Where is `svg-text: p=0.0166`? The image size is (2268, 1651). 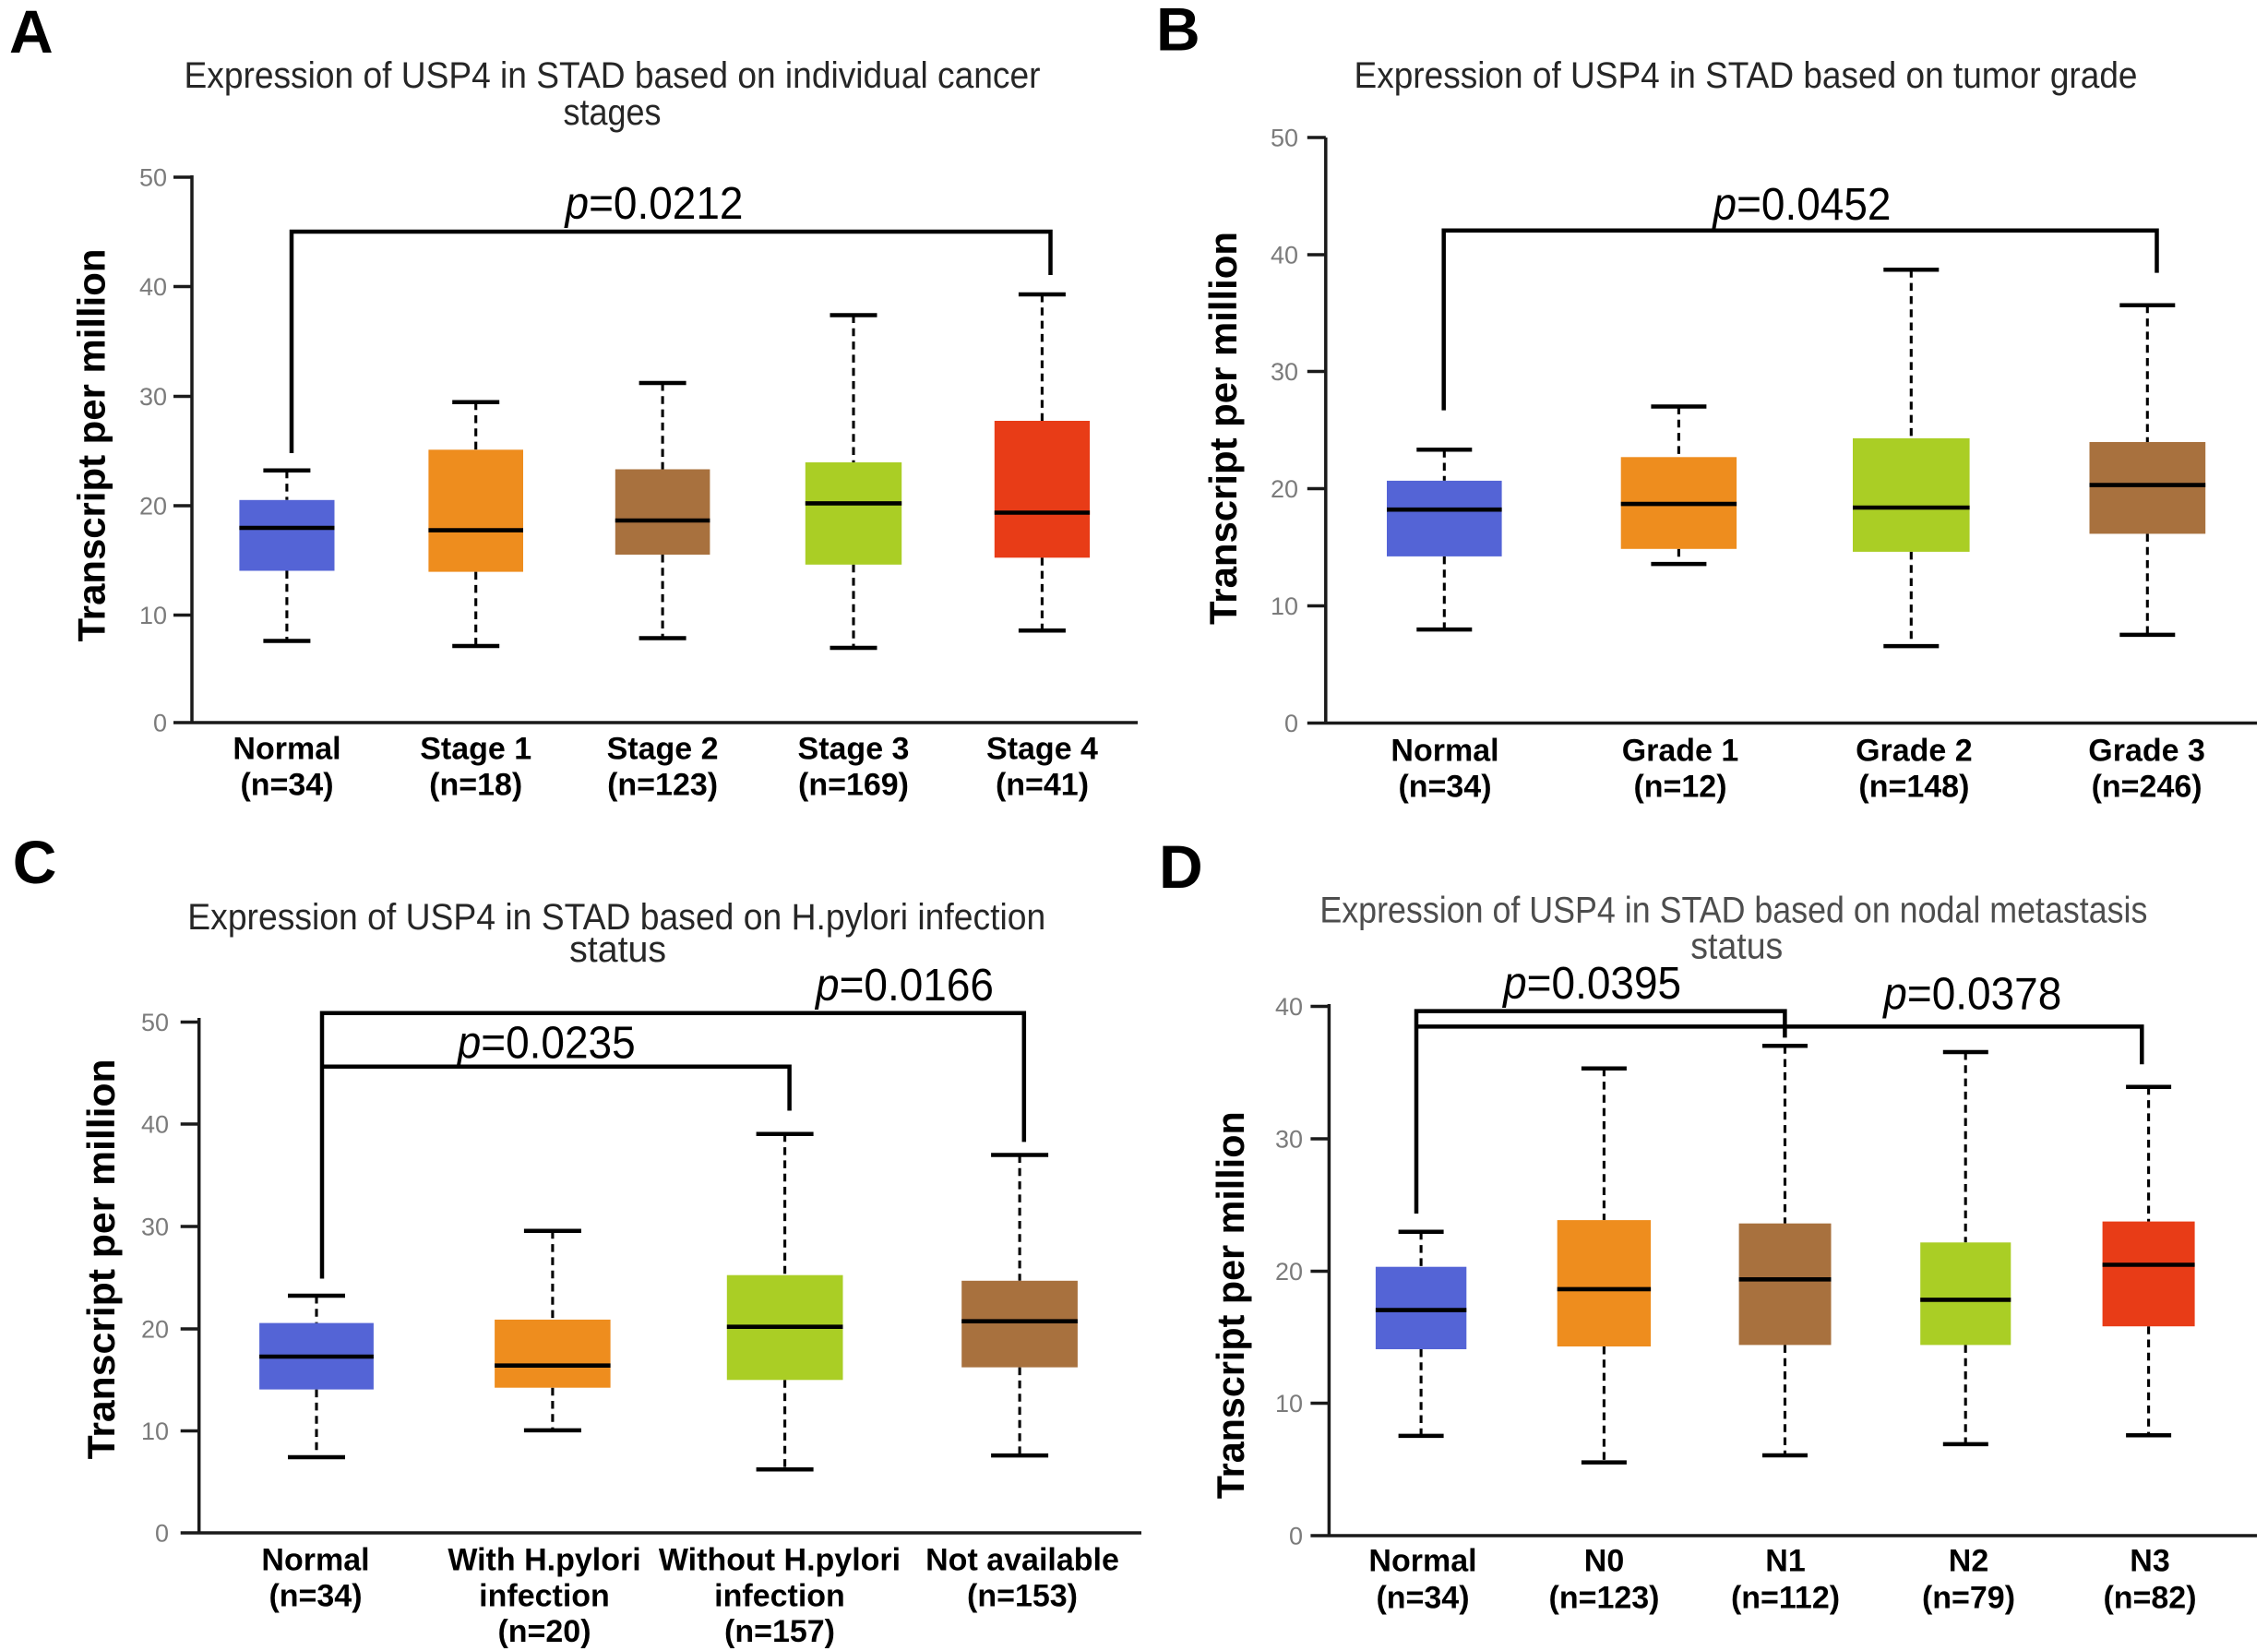
svg-text: p=0.0166 is located at coordinates (904, 986).